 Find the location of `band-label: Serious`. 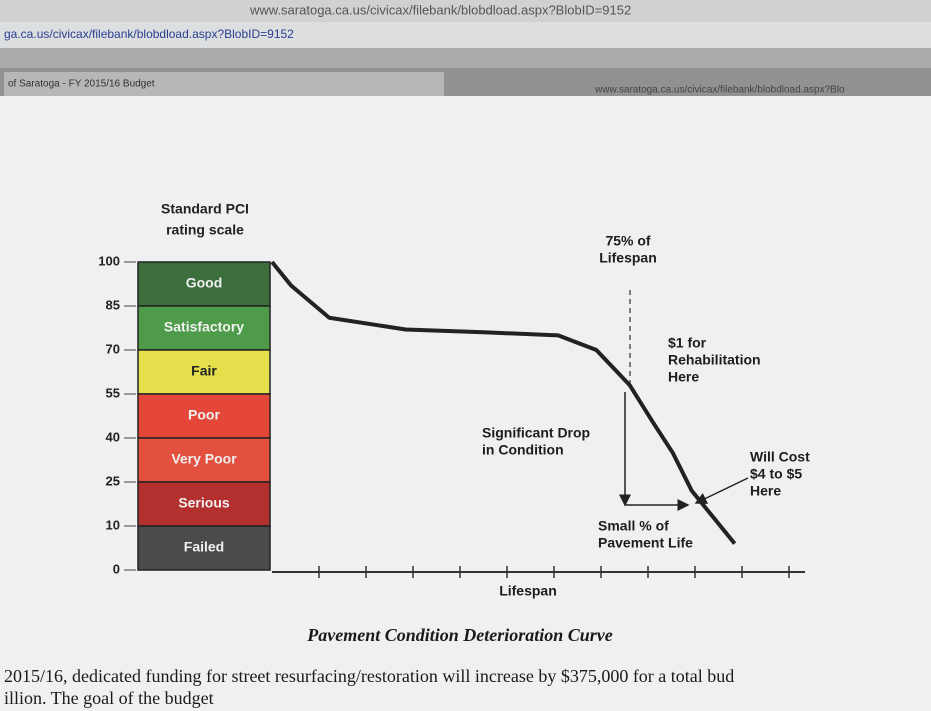

band-label: Serious is located at coordinates (204, 503).